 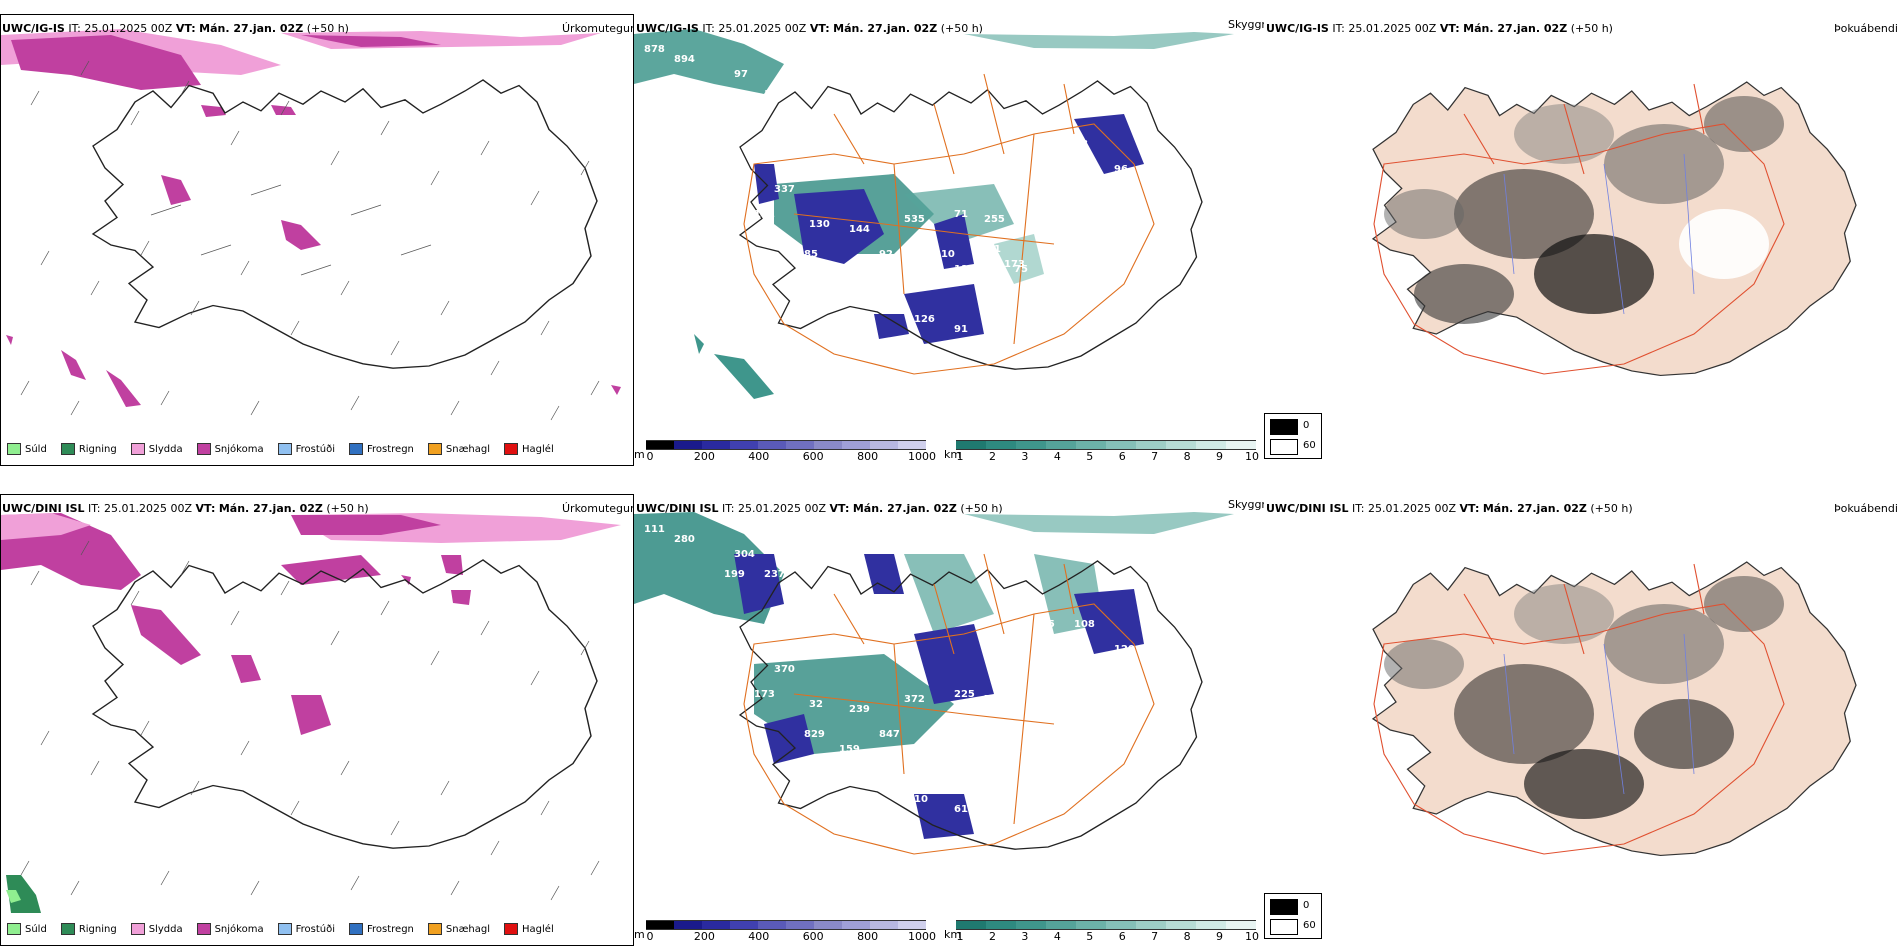 I want to click on fog-roads, so click(x=1579, y=229).